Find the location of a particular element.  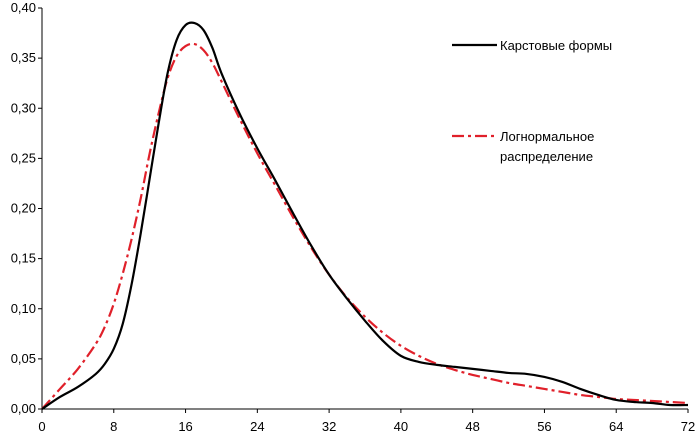

x-tick-label: 24 is located at coordinates (257, 426).